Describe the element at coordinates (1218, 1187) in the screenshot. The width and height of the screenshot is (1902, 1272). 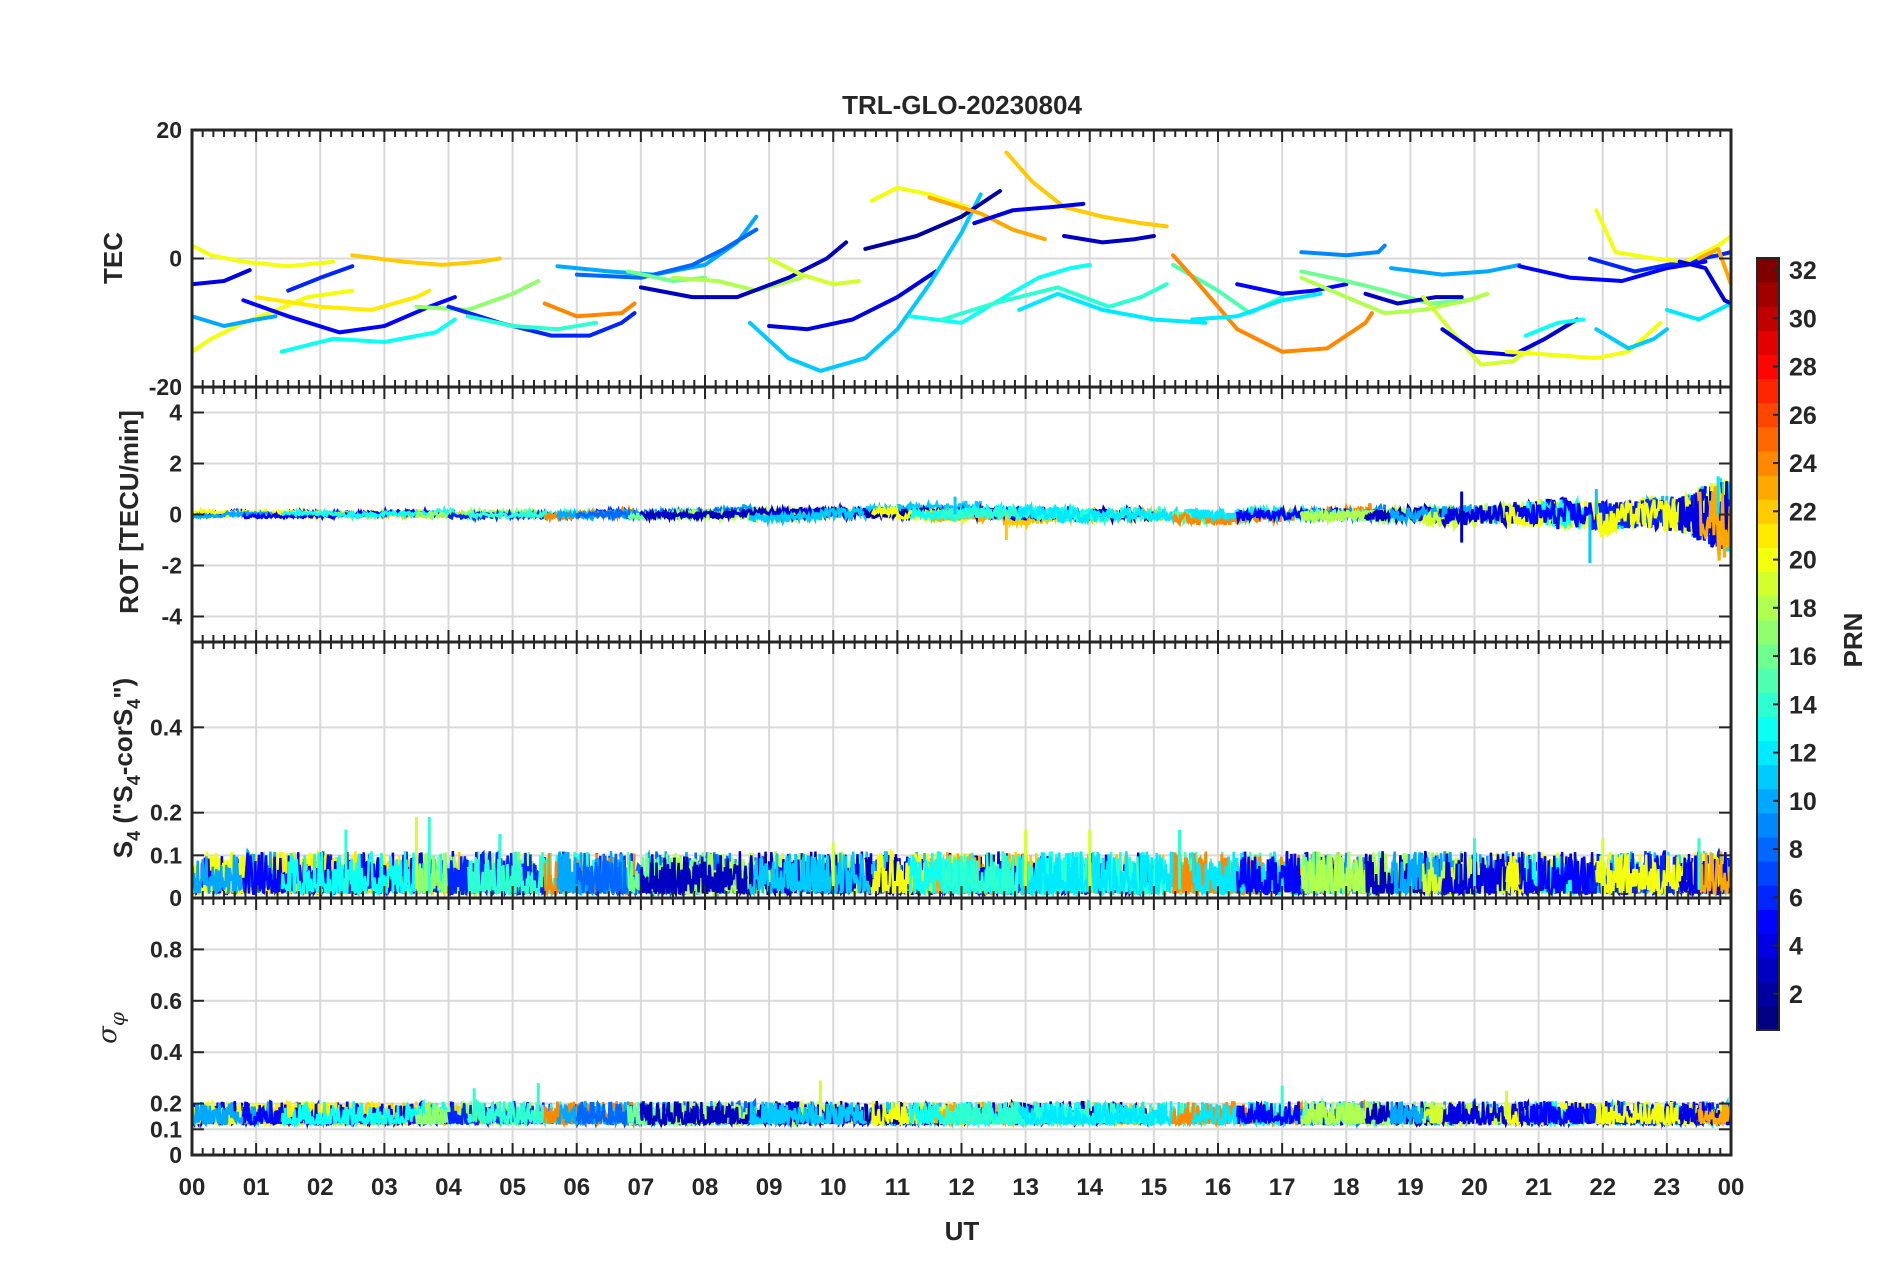
I see `xtick-label-16: 16` at that location.